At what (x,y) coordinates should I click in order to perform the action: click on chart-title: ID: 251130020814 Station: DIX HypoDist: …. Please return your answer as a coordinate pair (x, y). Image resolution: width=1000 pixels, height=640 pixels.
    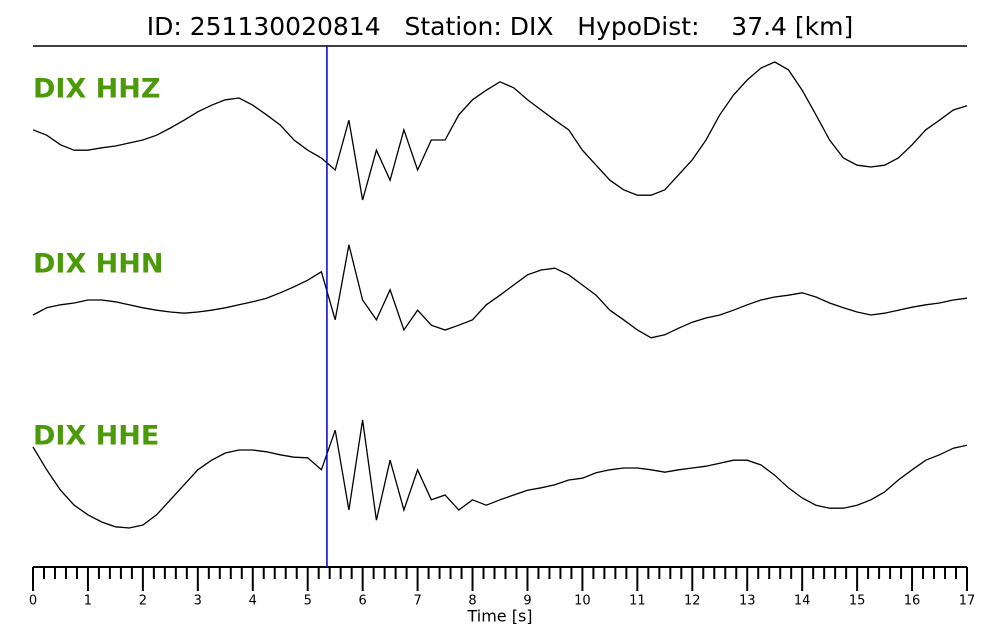
    Looking at the image, I should click on (500, 26).